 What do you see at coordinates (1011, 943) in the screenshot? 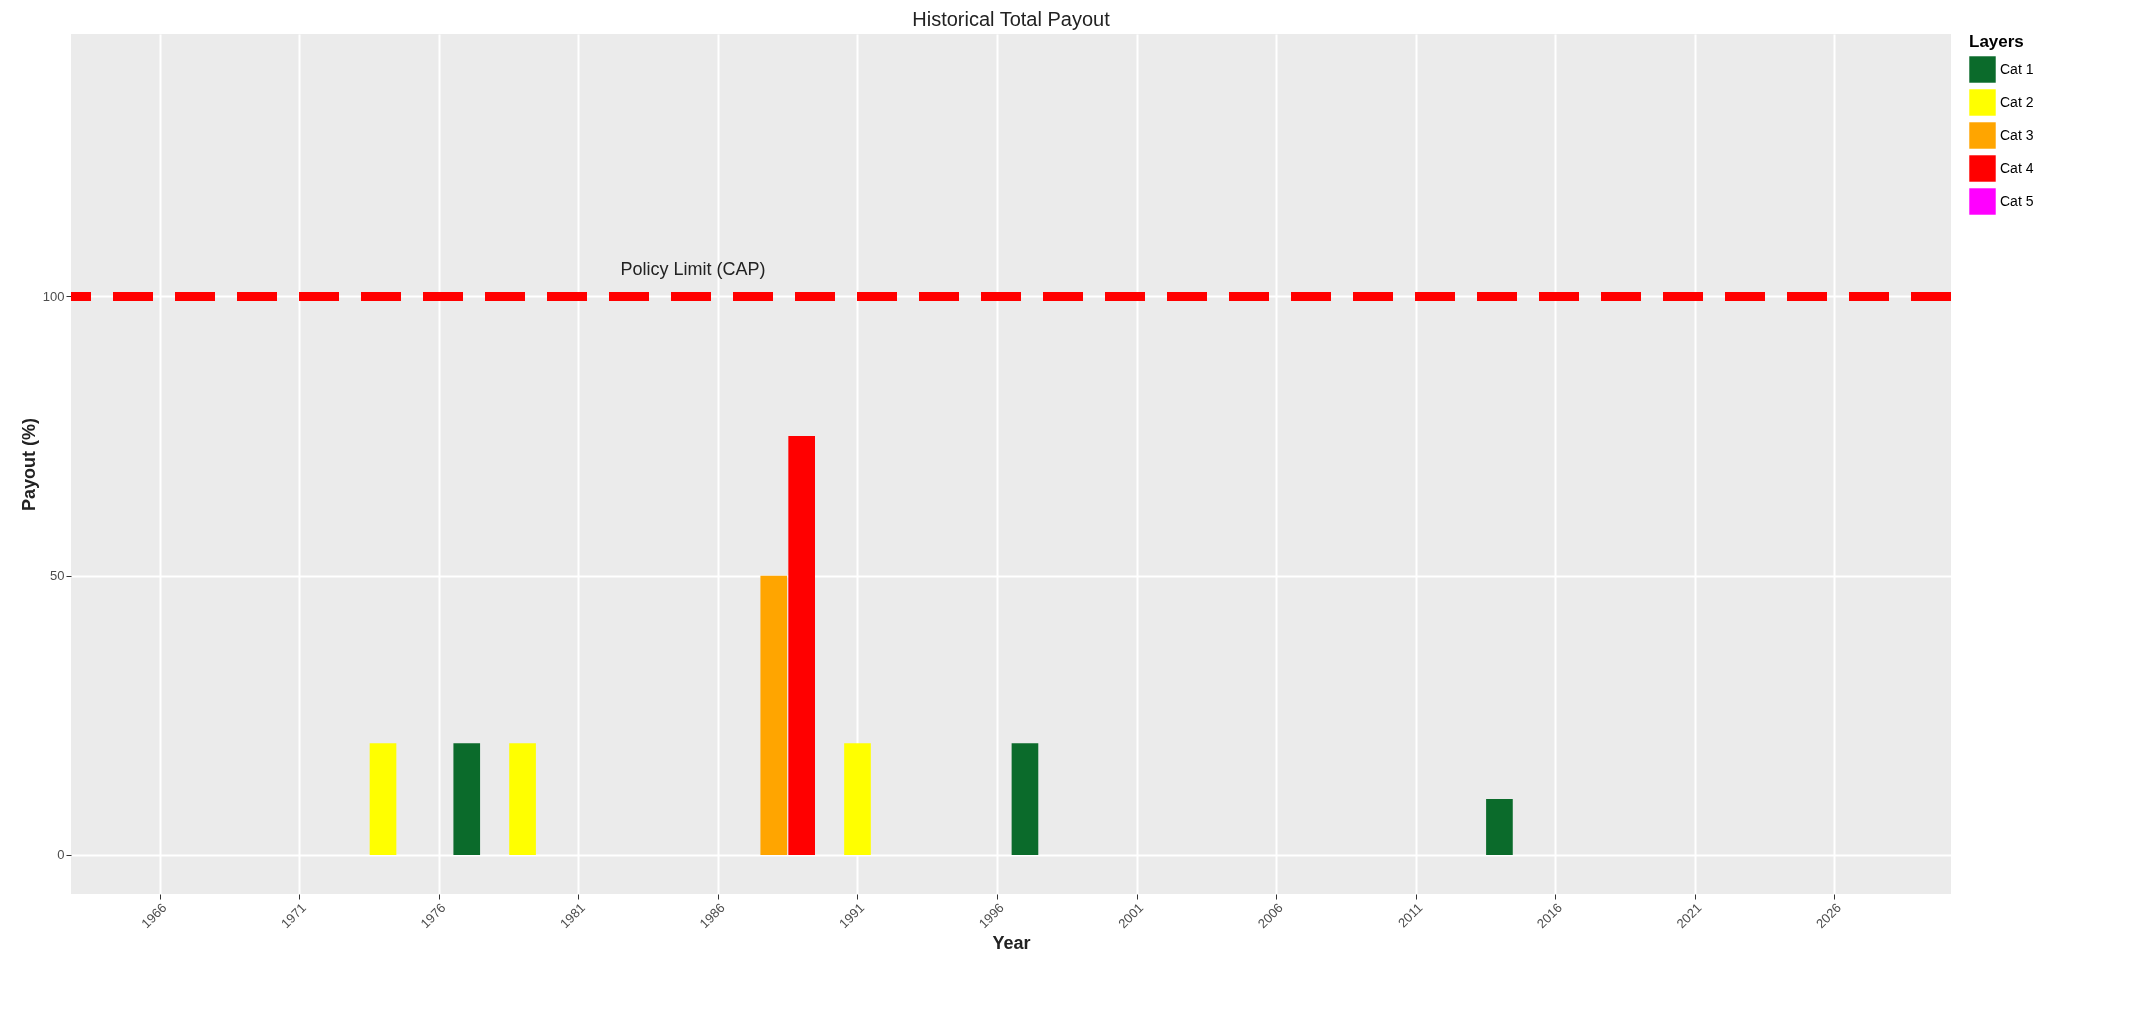
I see `x-axis-title: Year` at bounding box center [1011, 943].